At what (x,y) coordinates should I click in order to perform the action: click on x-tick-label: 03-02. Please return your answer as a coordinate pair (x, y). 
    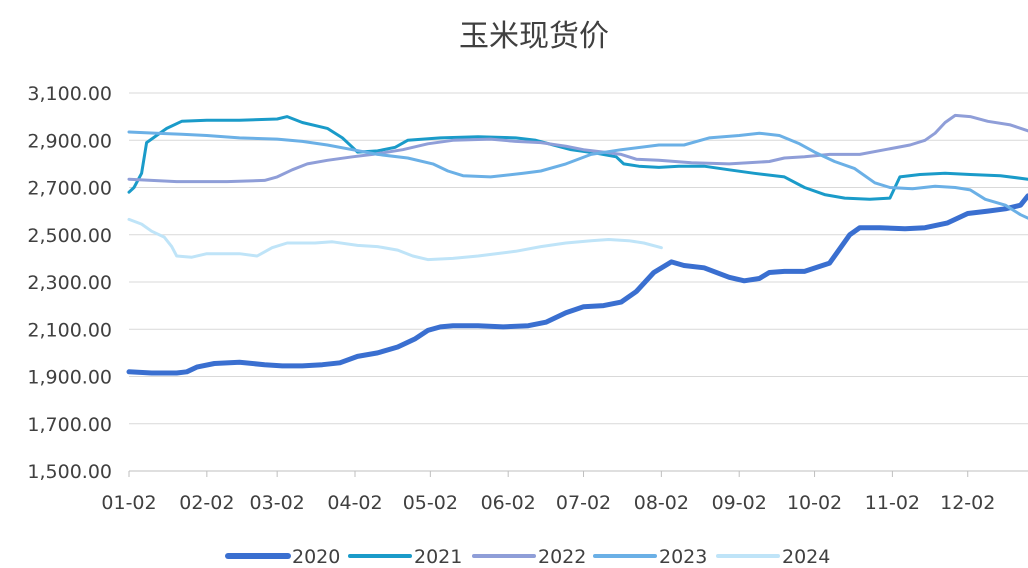
    Looking at the image, I should click on (277, 503).